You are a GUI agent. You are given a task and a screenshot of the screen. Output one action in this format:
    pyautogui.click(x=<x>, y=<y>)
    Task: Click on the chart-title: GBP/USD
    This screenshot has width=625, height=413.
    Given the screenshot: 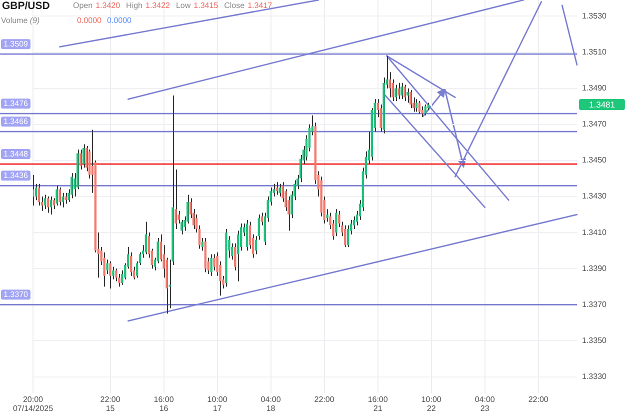 What is the action you would take?
    pyautogui.click(x=26, y=6)
    